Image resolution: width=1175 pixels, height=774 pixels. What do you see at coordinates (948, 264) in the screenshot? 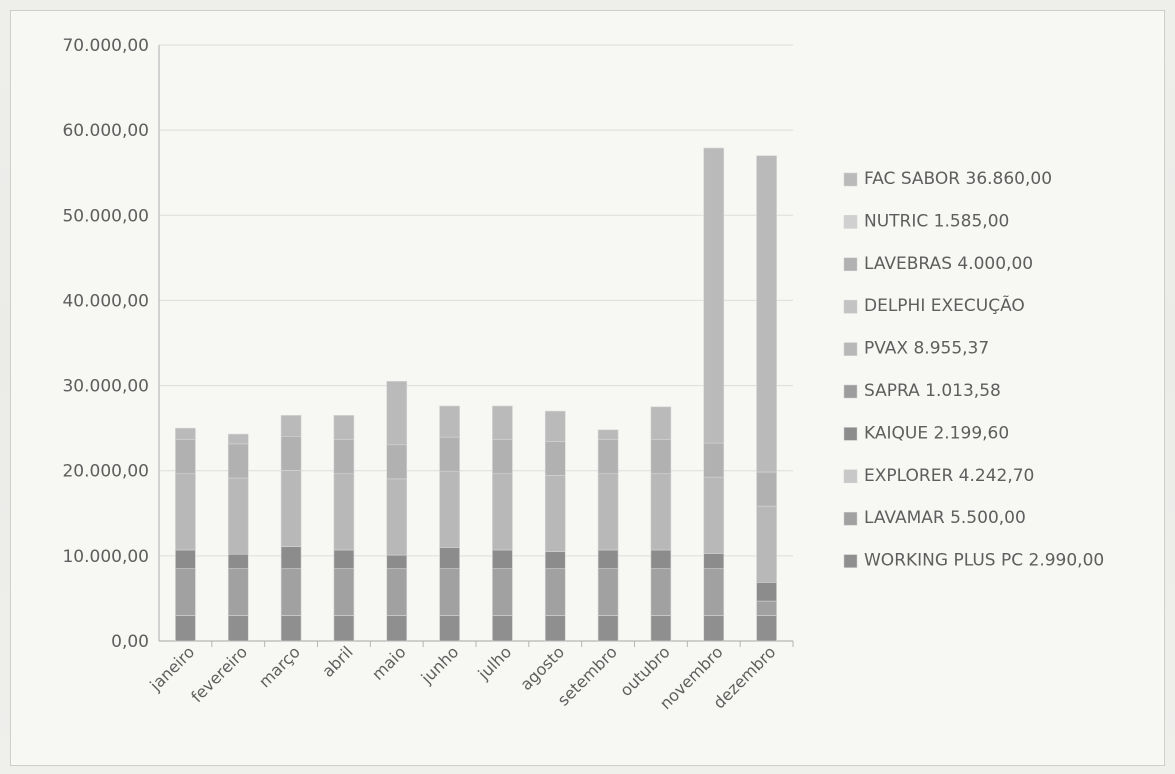
I see `legend-label-lavebras-4-000-00: LAVEBRAS 4.000,00` at bounding box center [948, 264].